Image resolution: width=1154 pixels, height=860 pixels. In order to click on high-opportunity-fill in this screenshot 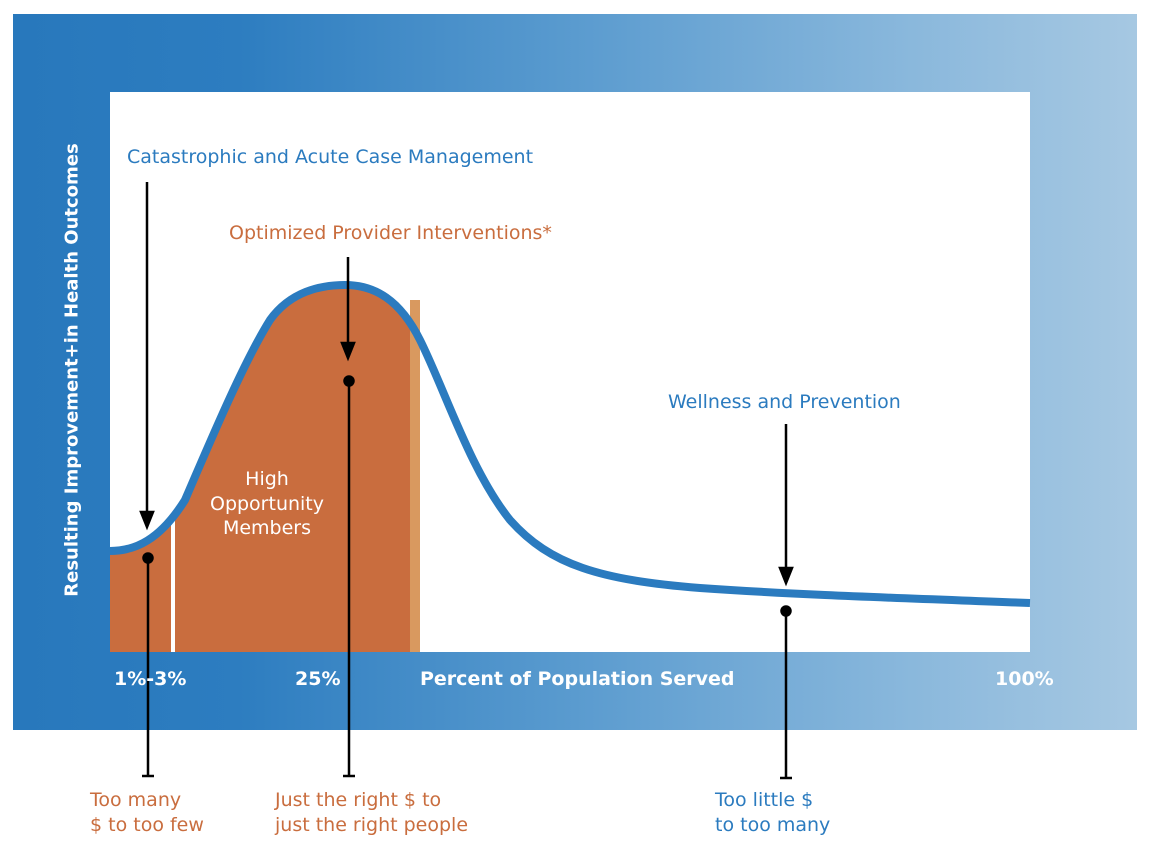, I will do `click(265, 468)`.